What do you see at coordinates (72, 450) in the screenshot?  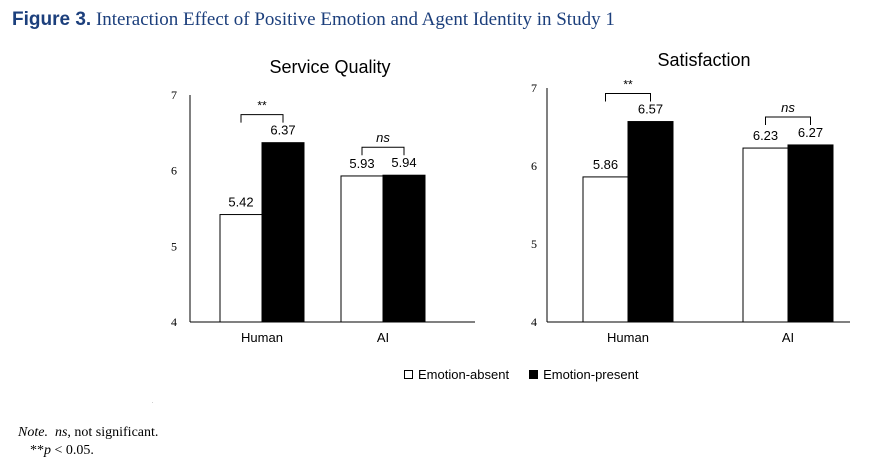 I see `note-sig-text: < 0.05.` at bounding box center [72, 450].